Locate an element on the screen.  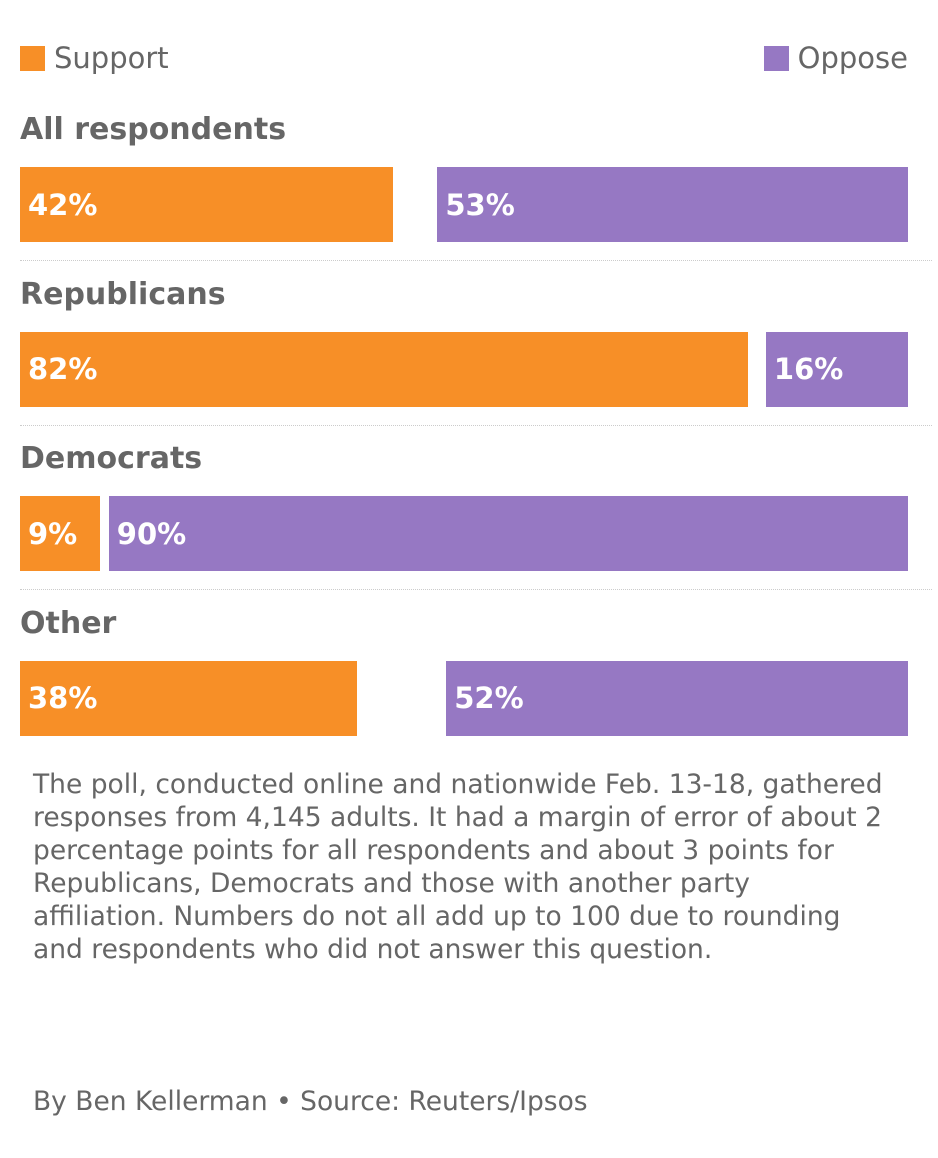
legend-oppose-label: Oppose is located at coordinates (852, 58).